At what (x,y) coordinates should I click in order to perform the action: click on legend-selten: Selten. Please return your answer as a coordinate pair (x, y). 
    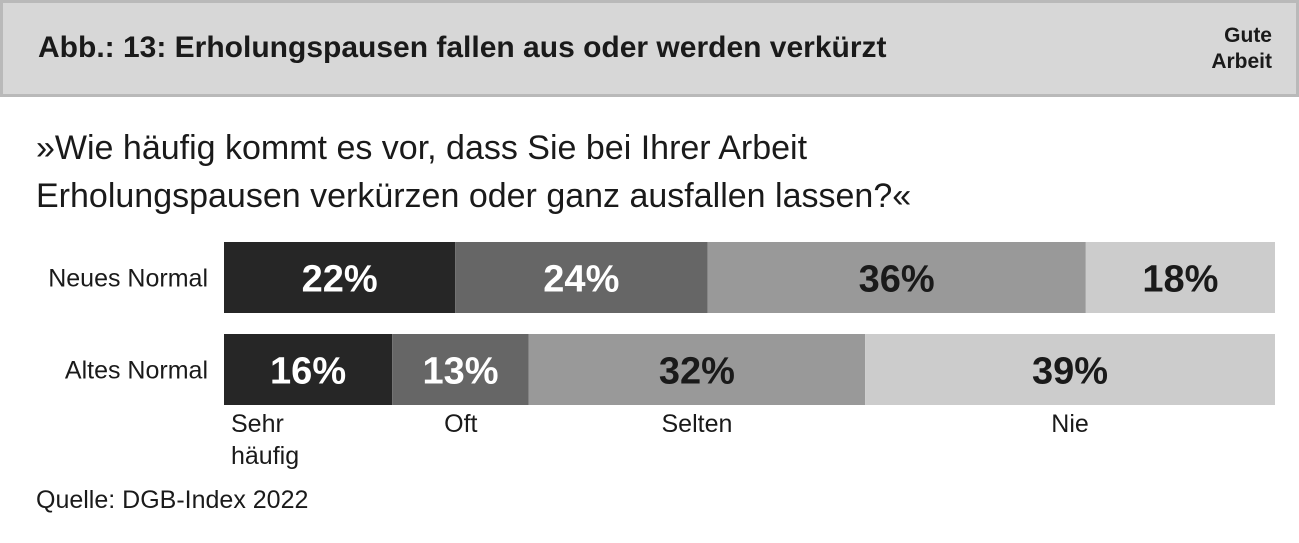
    Looking at the image, I should click on (697, 424).